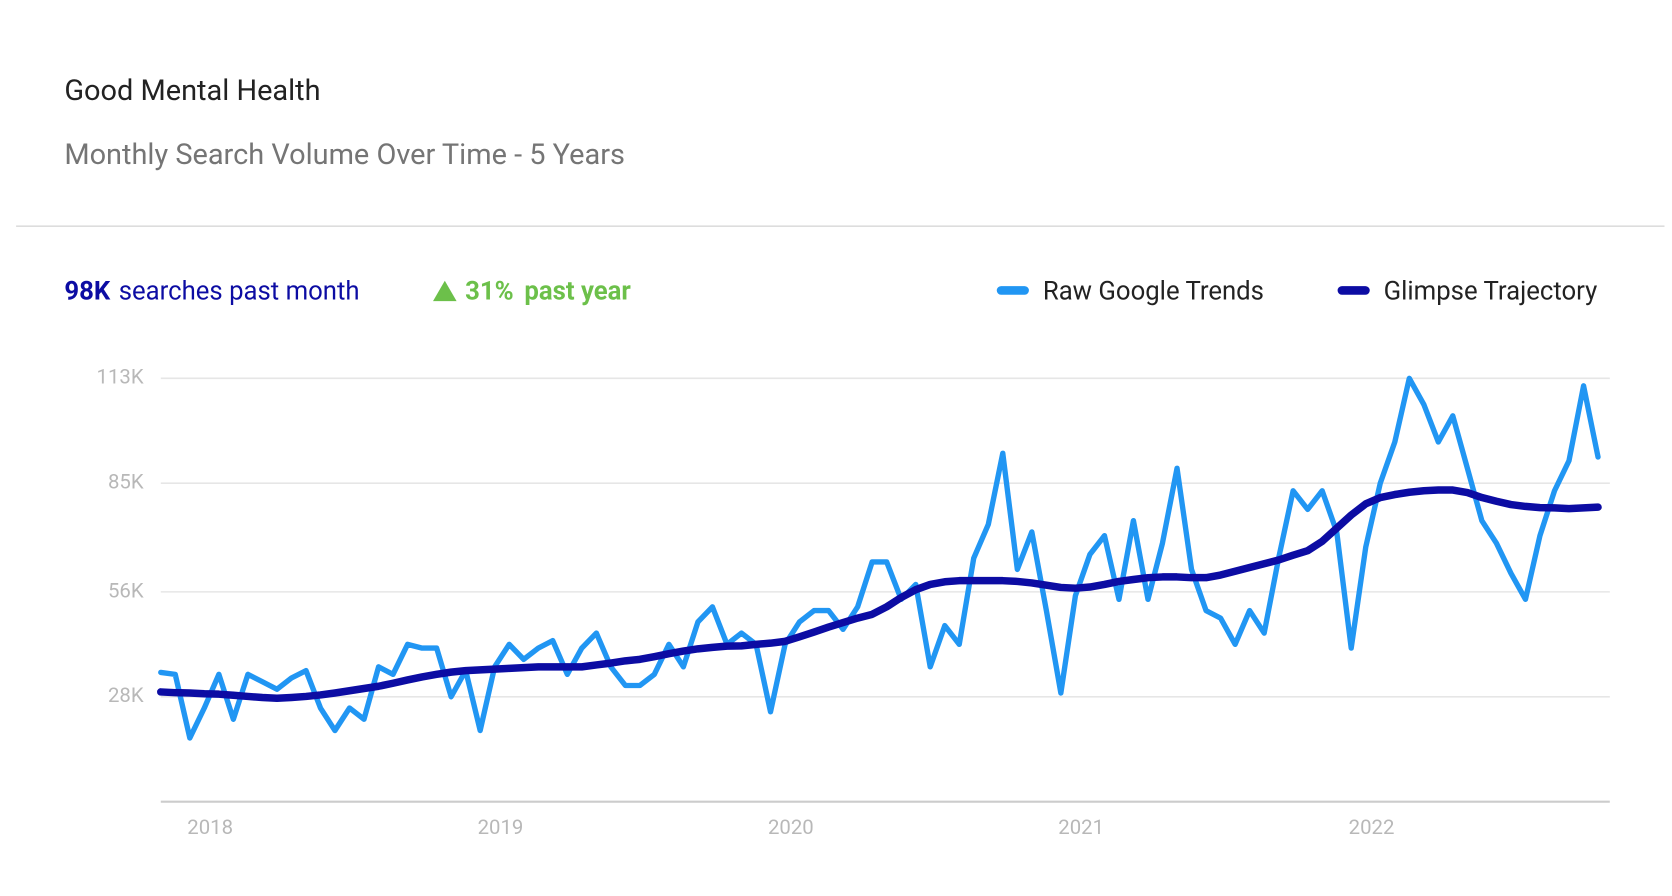 This screenshot has height=896, width=1672. I want to click on x-tick-label: 2020, so click(791, 827).